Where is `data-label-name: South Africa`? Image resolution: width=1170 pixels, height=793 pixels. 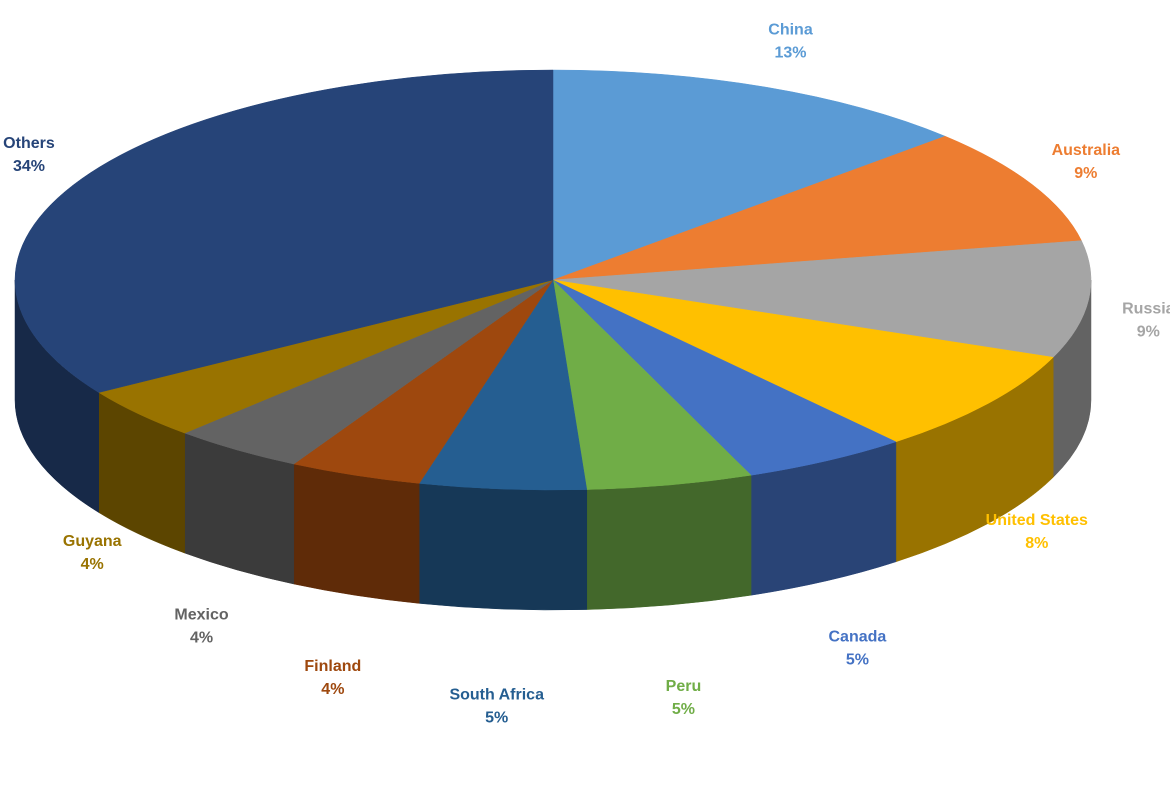 data-label-name: South Africa is located at coordinates (496, 694).